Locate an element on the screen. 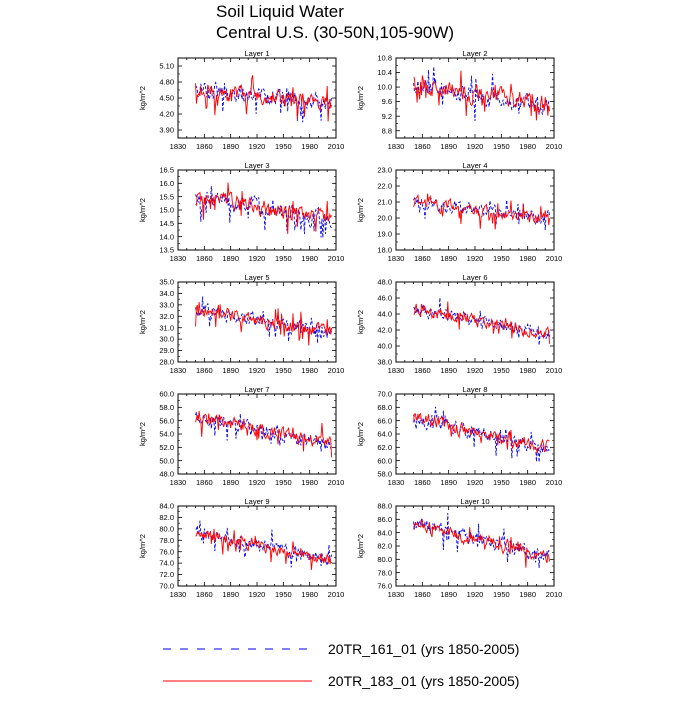 The height and width of the screenshot is (705, 700). y-tick-label: 84.0 is located at coordinates (384, 532).